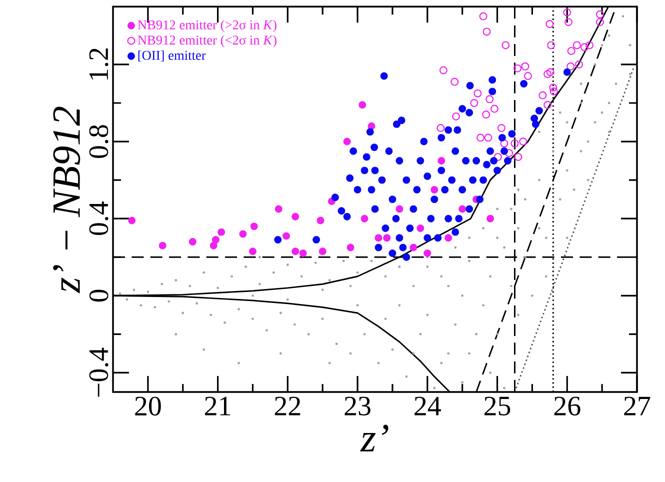 This screenshot has width=665, height=482. I want to click on x-tick-label: 27, so click(637, 406).